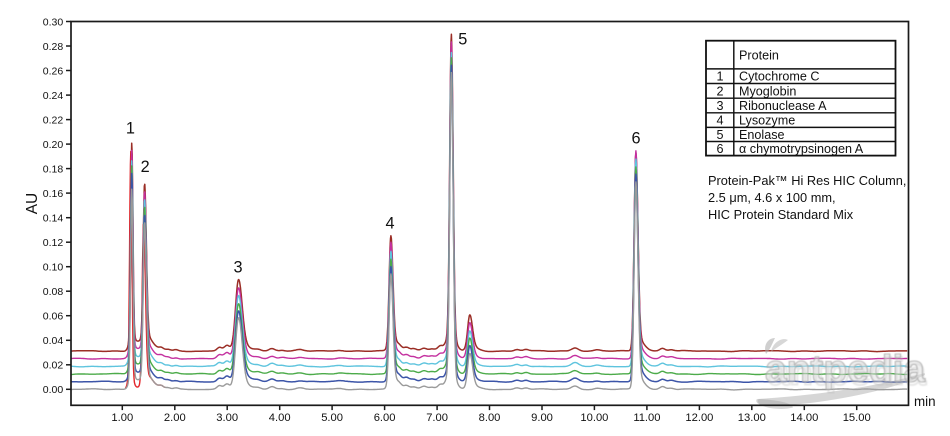 The width and height of the screenshot is (950, 436). Describe the element at coordinates (801, 149) in the screenshot. I see `svg-text: α chymotrypsinogen A` at that location.